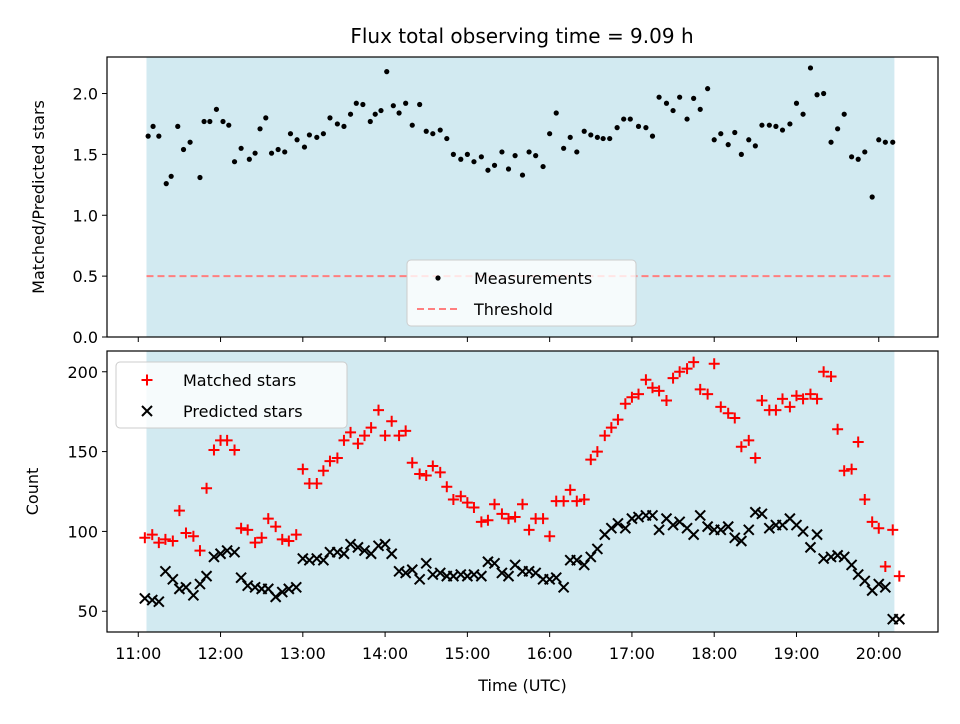 This screenshot has height=724, width=960. What do you see at coordinates (513, 309) in the screenshot?
I see `legend-label: Threshold` at bounding box center [513, 309].